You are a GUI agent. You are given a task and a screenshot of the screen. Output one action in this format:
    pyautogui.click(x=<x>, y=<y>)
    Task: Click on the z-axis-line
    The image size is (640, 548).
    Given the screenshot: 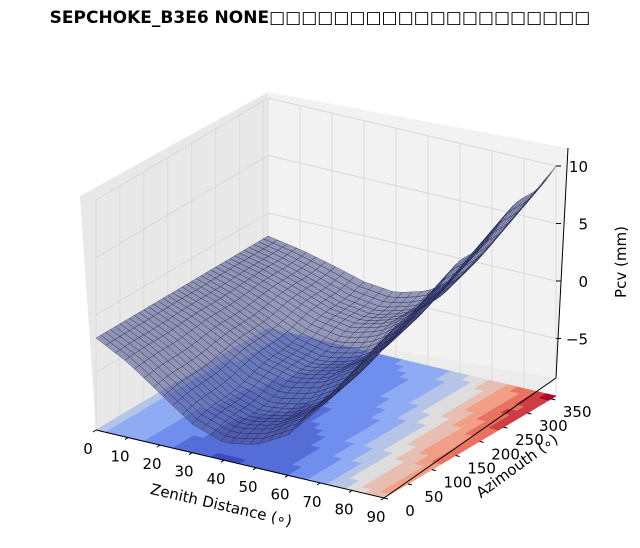 What is the action you would take?
    pyautogui.click(x=562, y=263)
    